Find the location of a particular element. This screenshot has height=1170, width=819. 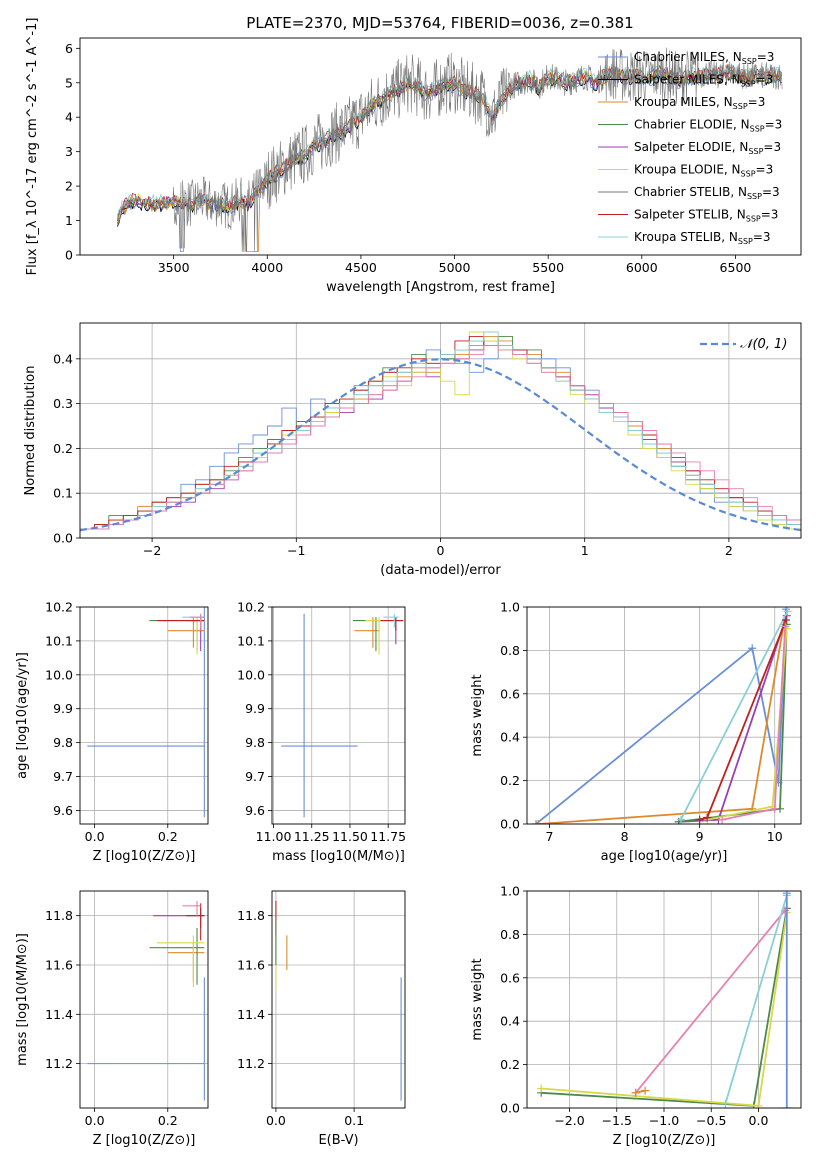

x-tick-label: −1.5 is located at coordinates (617, 1120).